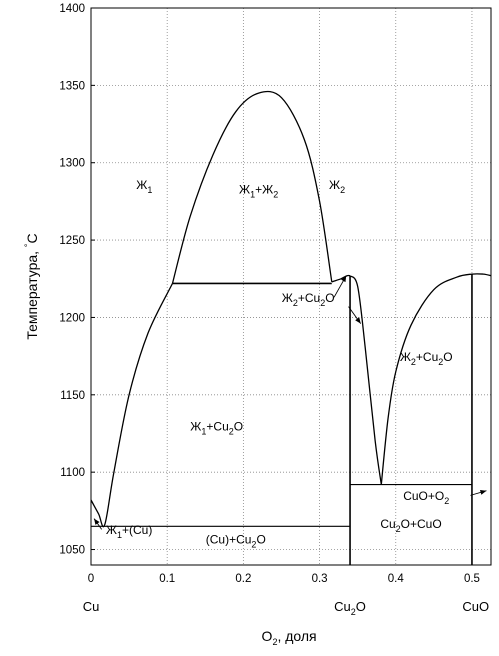  I want to click on arrow-to-cu-eutectic-head, so click(97, 521).